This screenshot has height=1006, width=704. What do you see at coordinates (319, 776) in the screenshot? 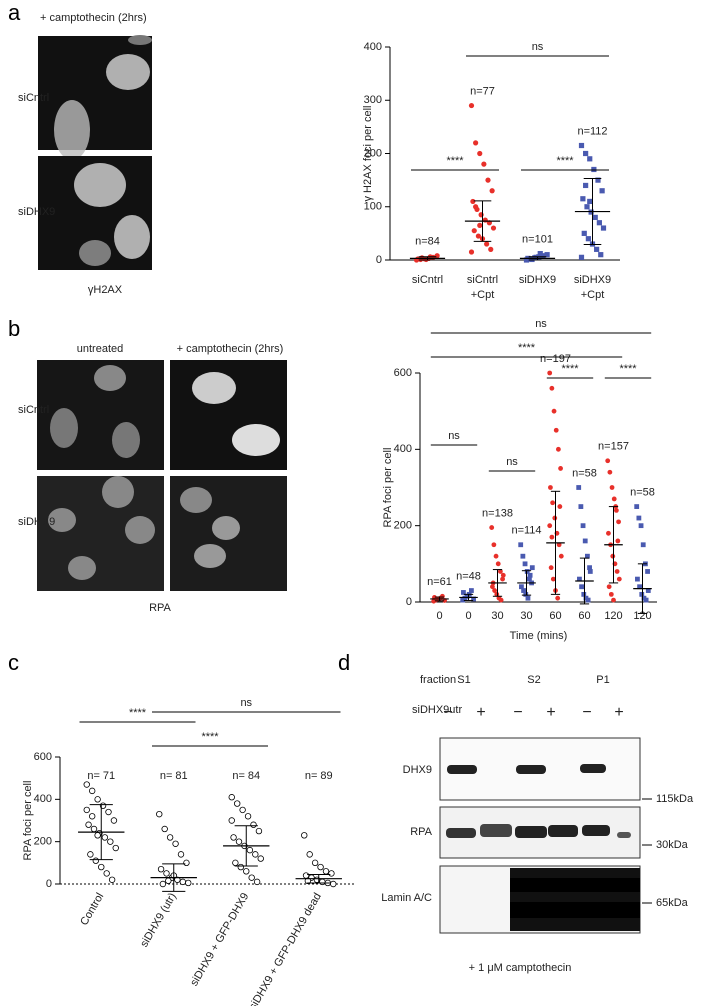
I see `n-label: n= 89` at bounding box center [319, 776].